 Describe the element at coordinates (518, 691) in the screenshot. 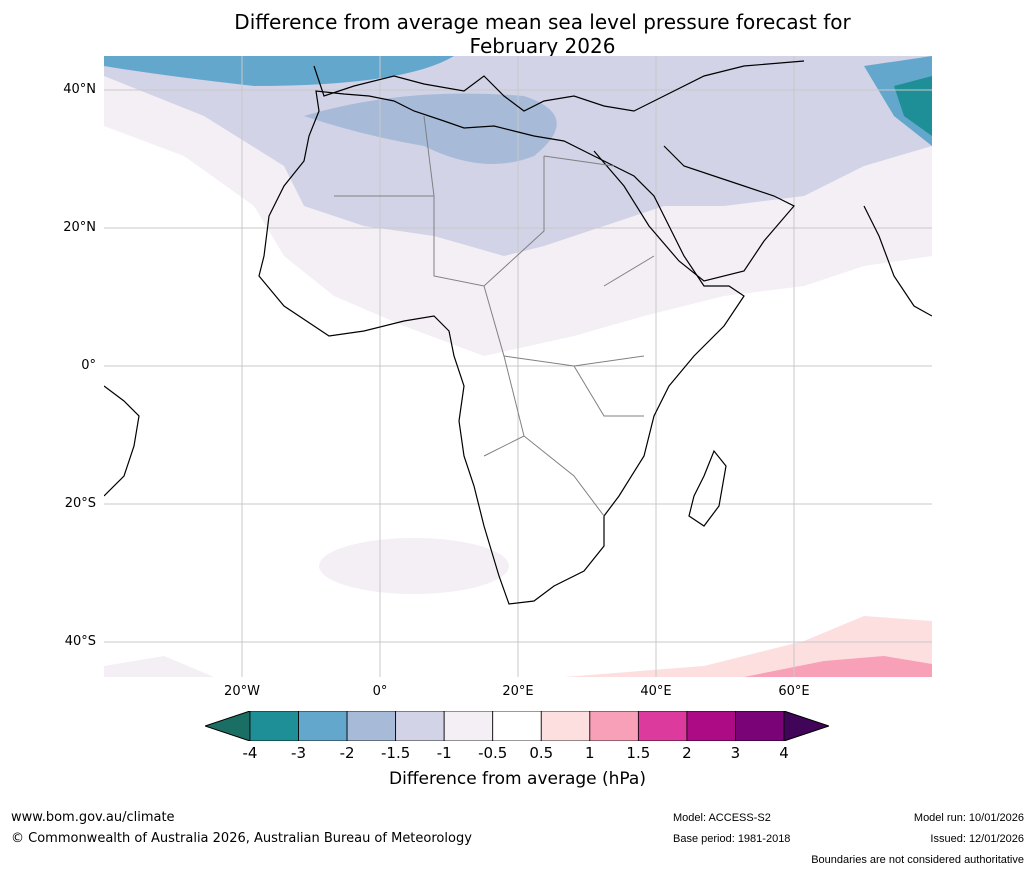

I see `lon-label-20e: 20°E` at that location.